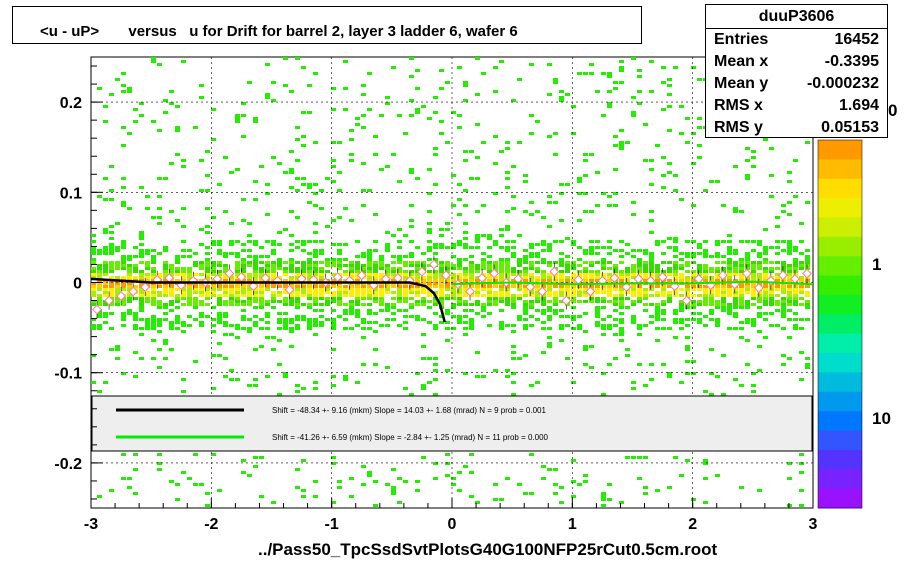  Describe the element at coordinates (452, 300) in the screenshot. I see `fit-curves` at that location.